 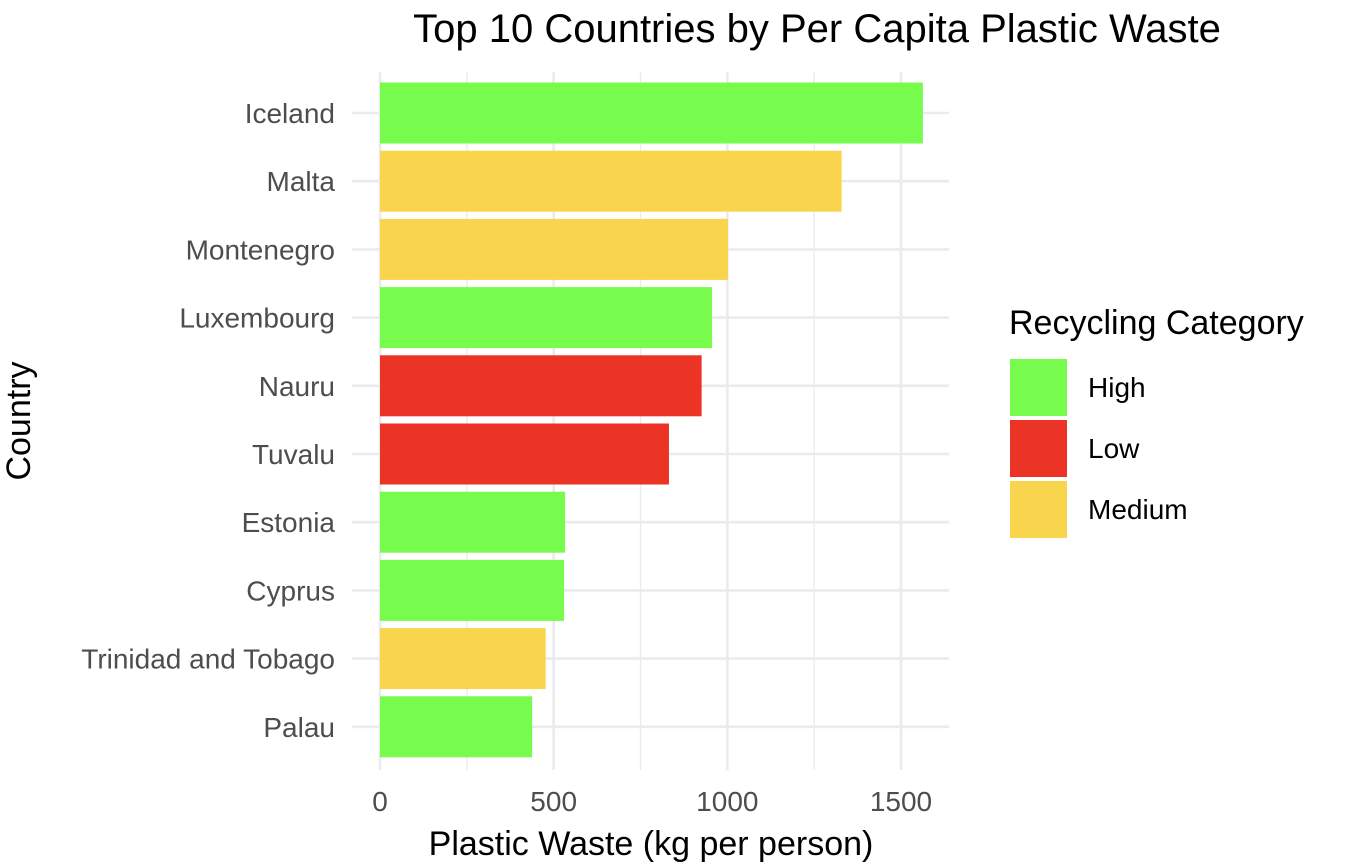 What do you see at coordinates (901, 801) in the screenshot?
I see `x-tick-label: 1500` at bounding box center [901, 801].